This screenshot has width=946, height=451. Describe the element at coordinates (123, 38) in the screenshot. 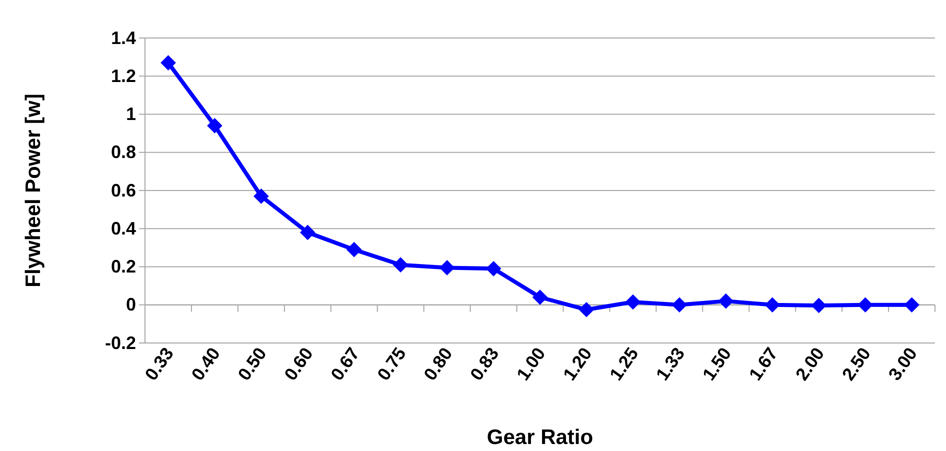

I see `y-tick-label: 1.4` at that location.